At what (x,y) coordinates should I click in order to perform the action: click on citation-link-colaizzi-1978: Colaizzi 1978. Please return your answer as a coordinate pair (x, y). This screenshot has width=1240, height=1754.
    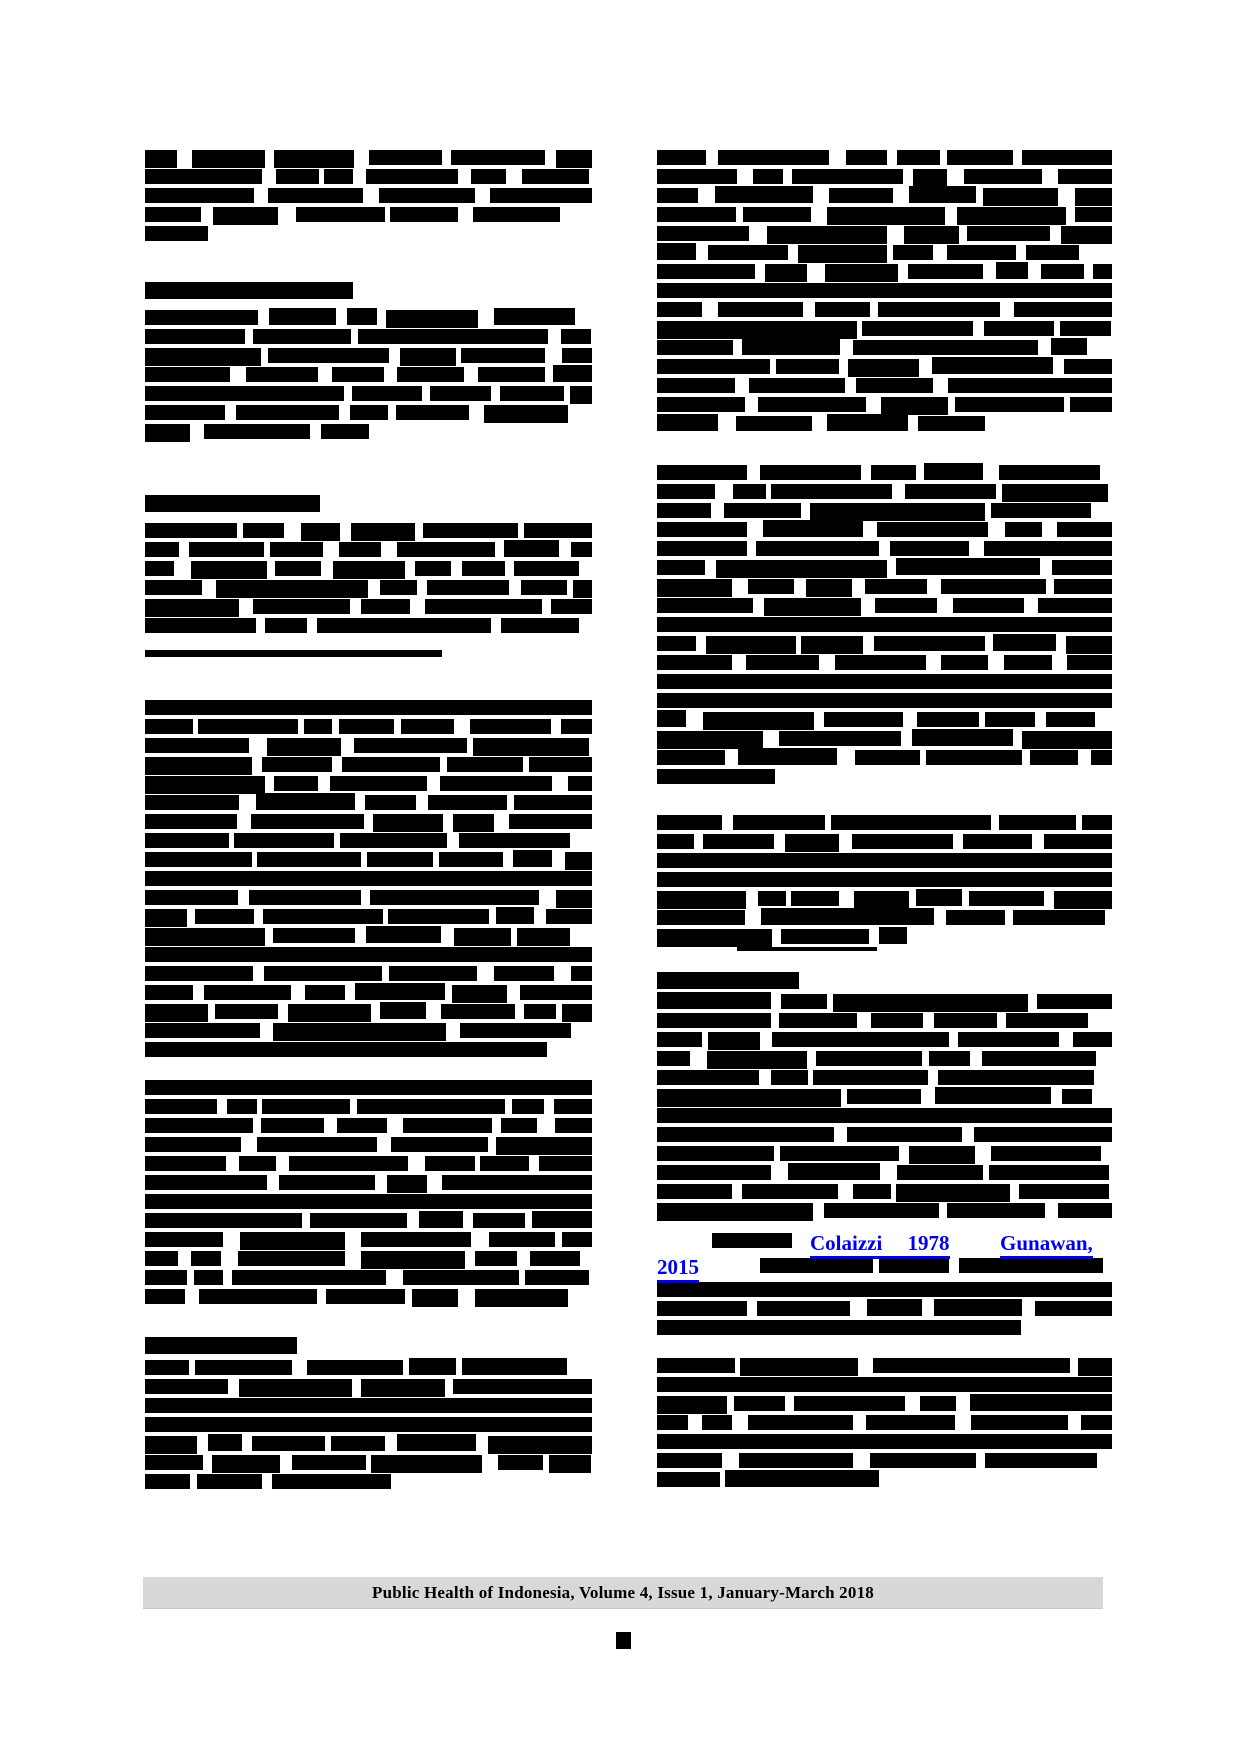
    Looking at the image, I should click on (880, 1245).